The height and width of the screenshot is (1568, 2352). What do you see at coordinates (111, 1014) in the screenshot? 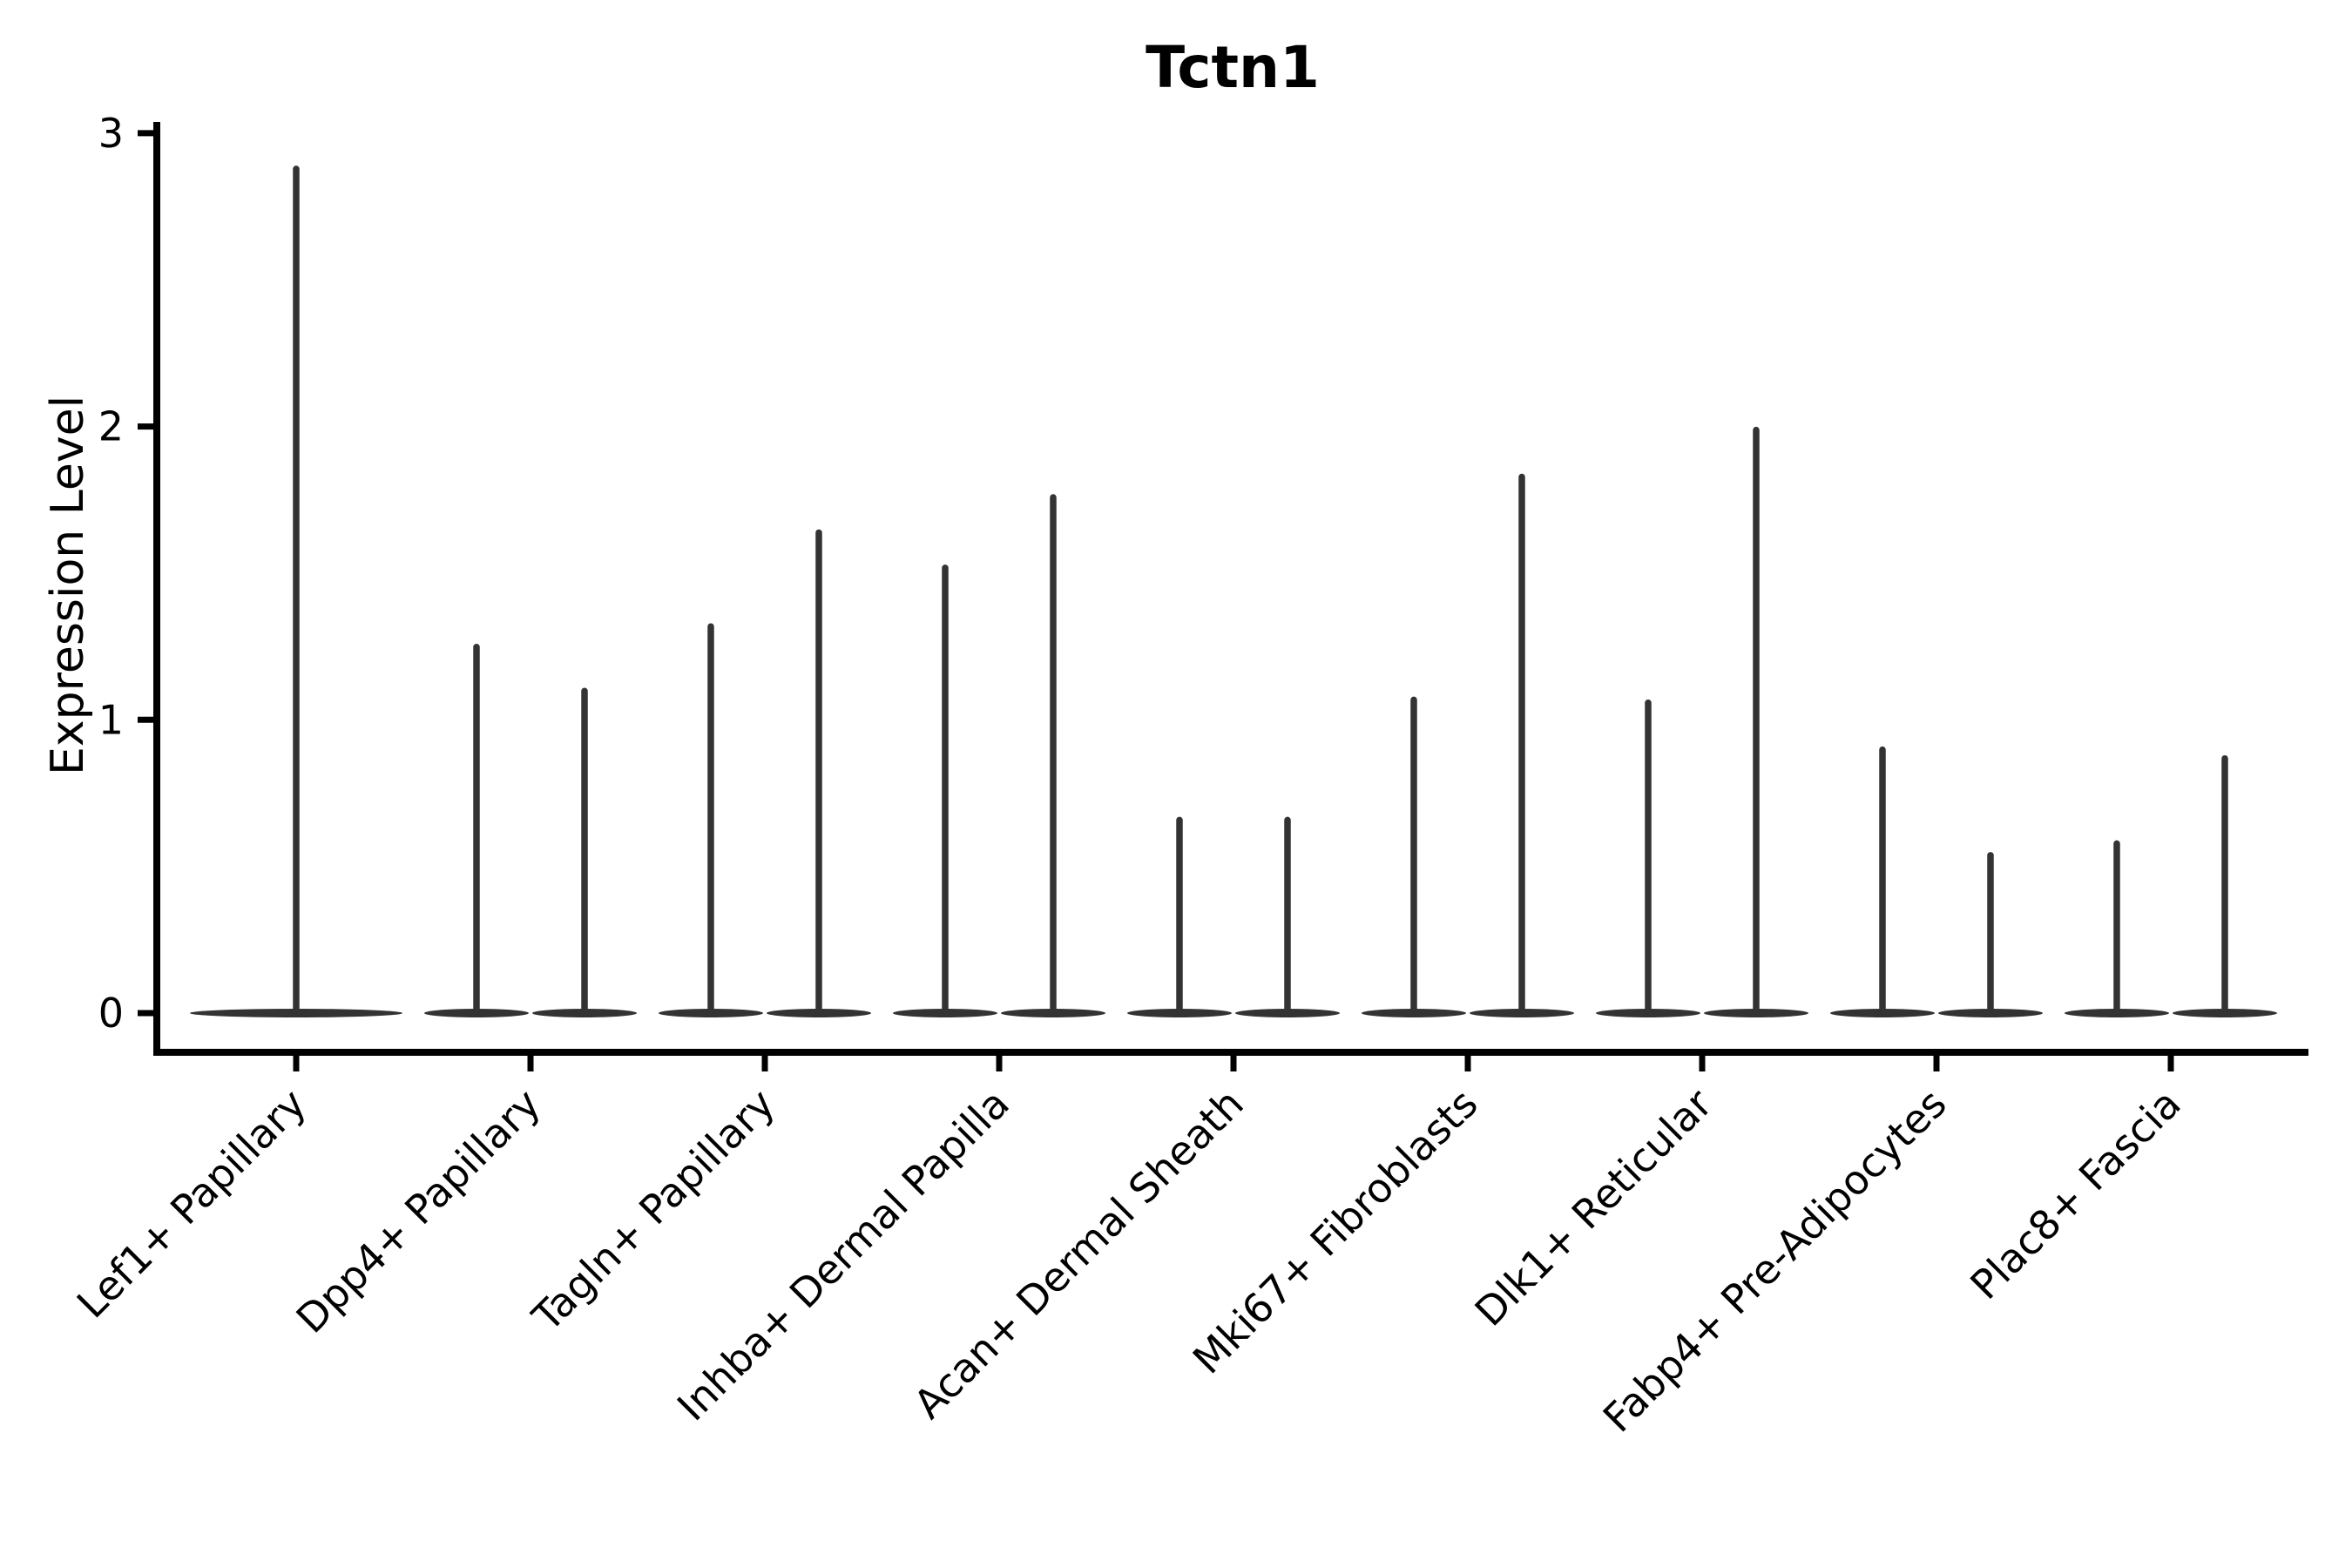
I see `y-tick-label: 0` at bounding box center [111, 1014].